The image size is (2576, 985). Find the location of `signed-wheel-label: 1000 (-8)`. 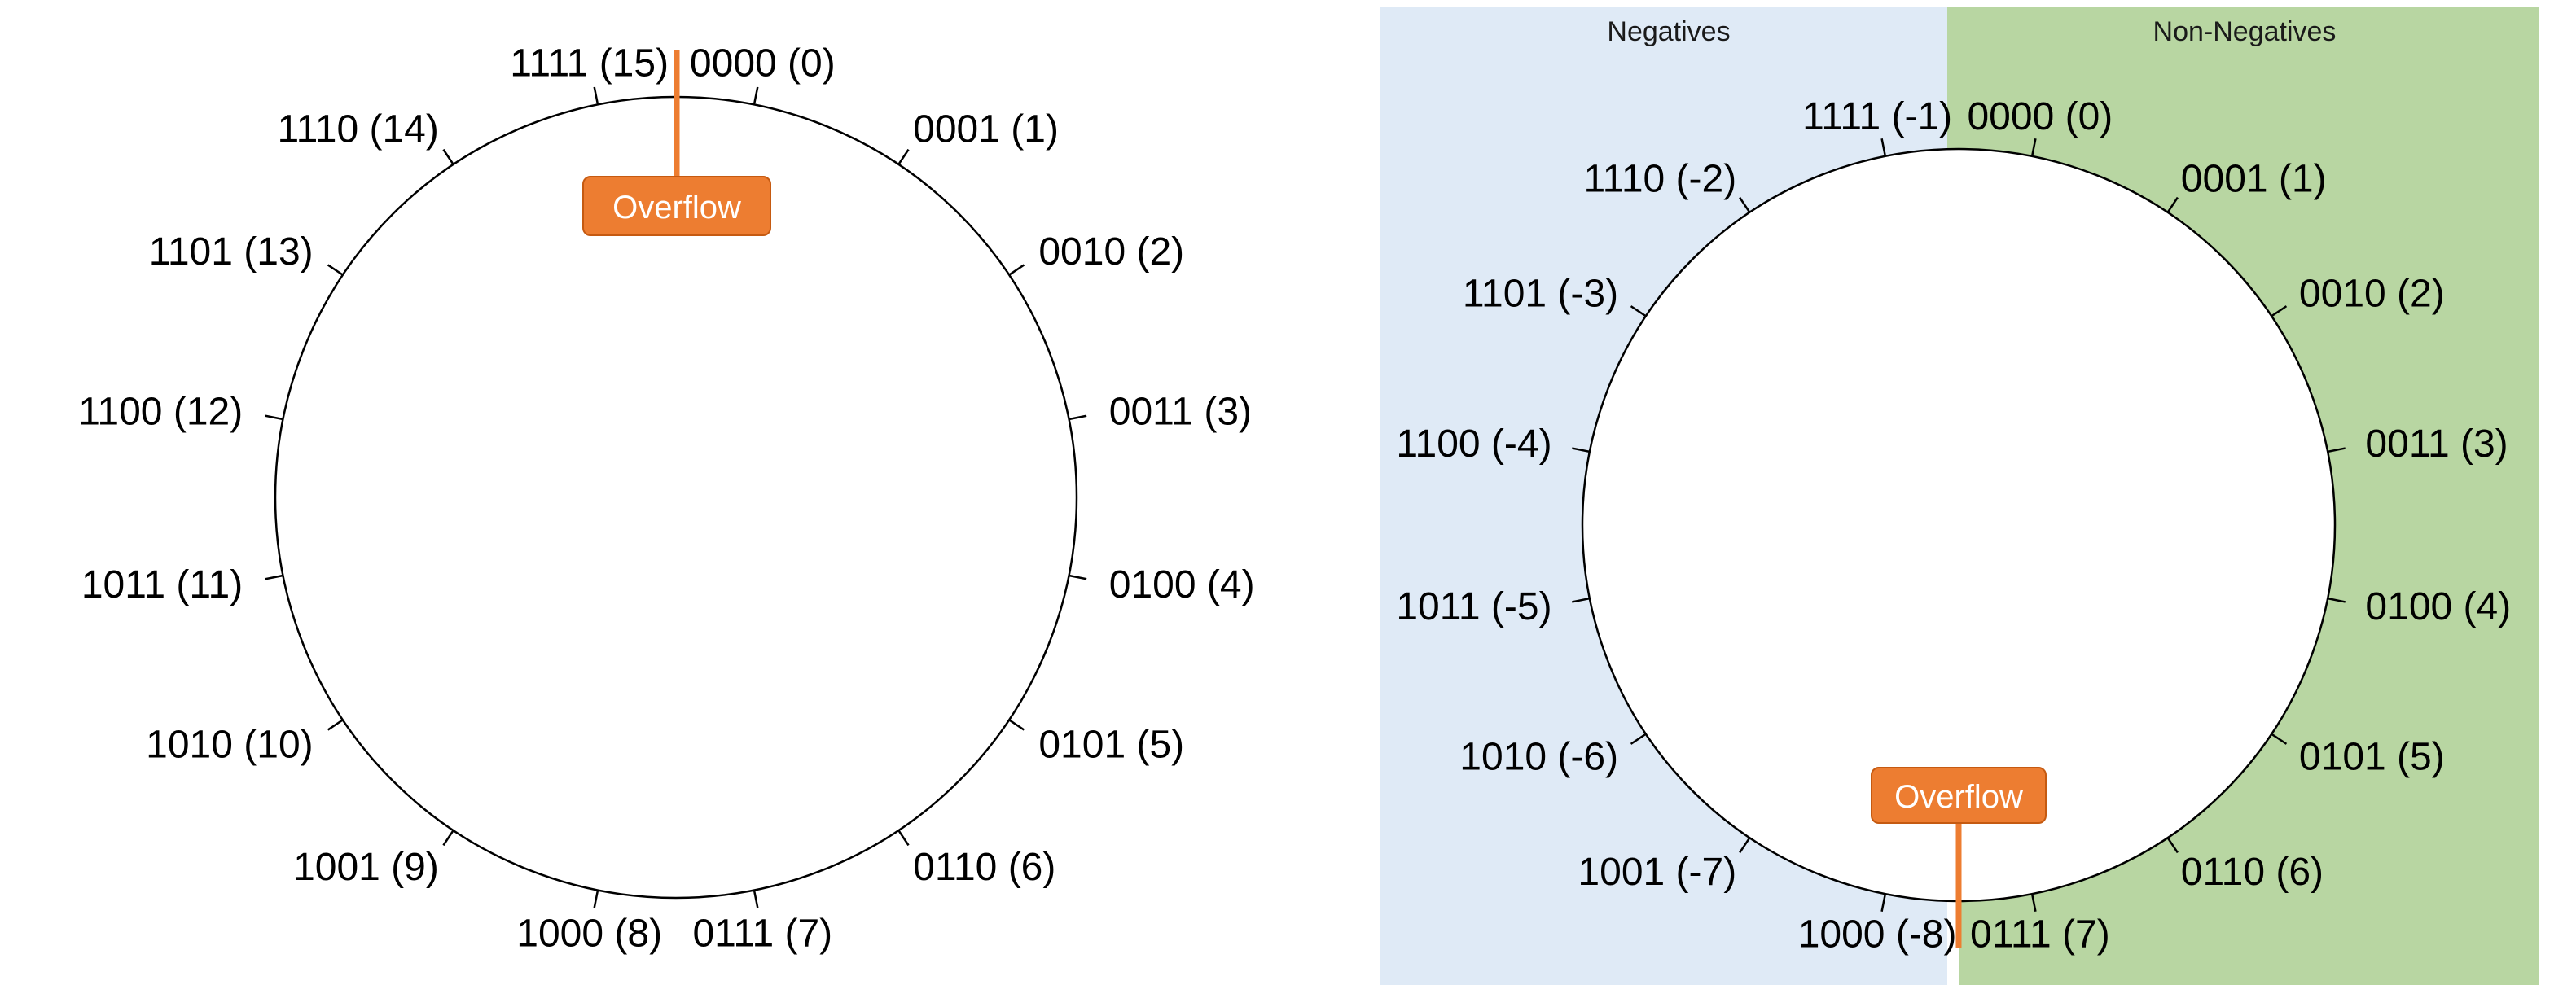

signed-wheel-label: 1000 (-8) is located at coordinates (1877, 934).